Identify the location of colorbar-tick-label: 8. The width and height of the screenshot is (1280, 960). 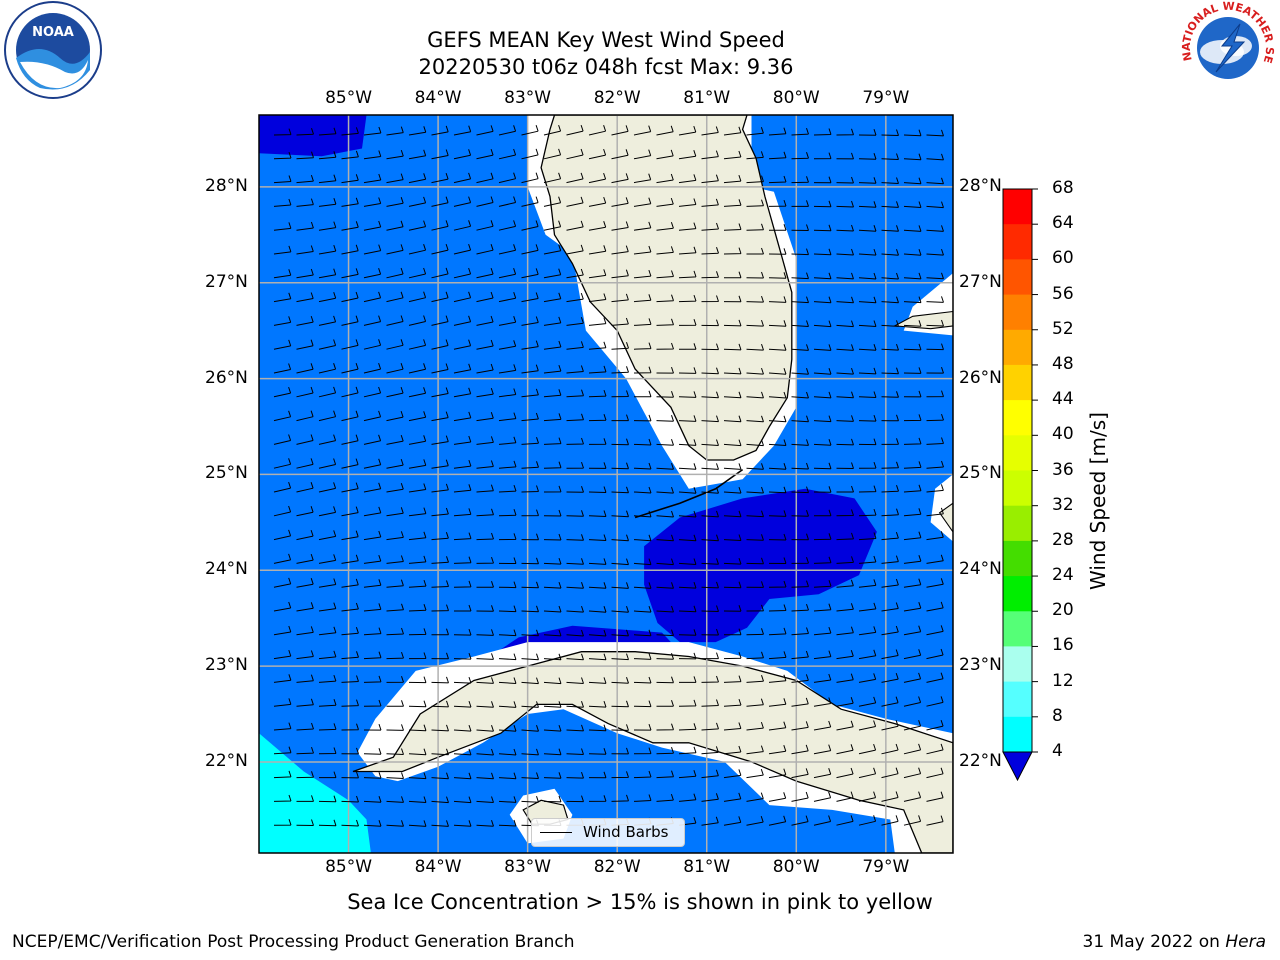
(1057, 715).